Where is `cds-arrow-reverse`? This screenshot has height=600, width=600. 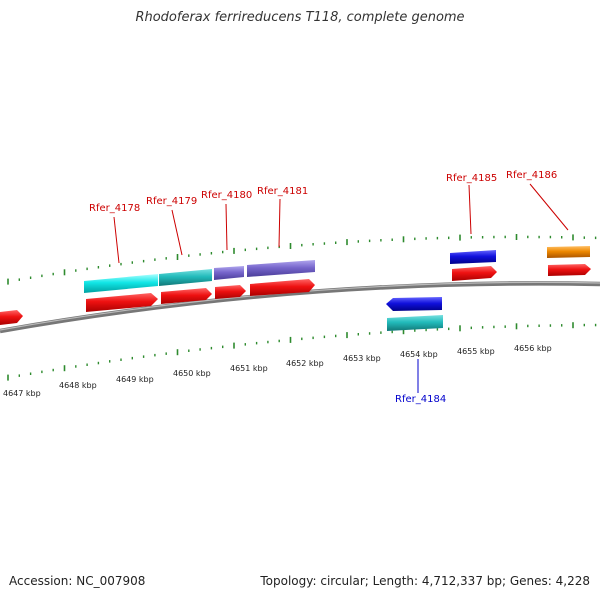
cds-arrow-reverse is located at coordinates (414, 304).